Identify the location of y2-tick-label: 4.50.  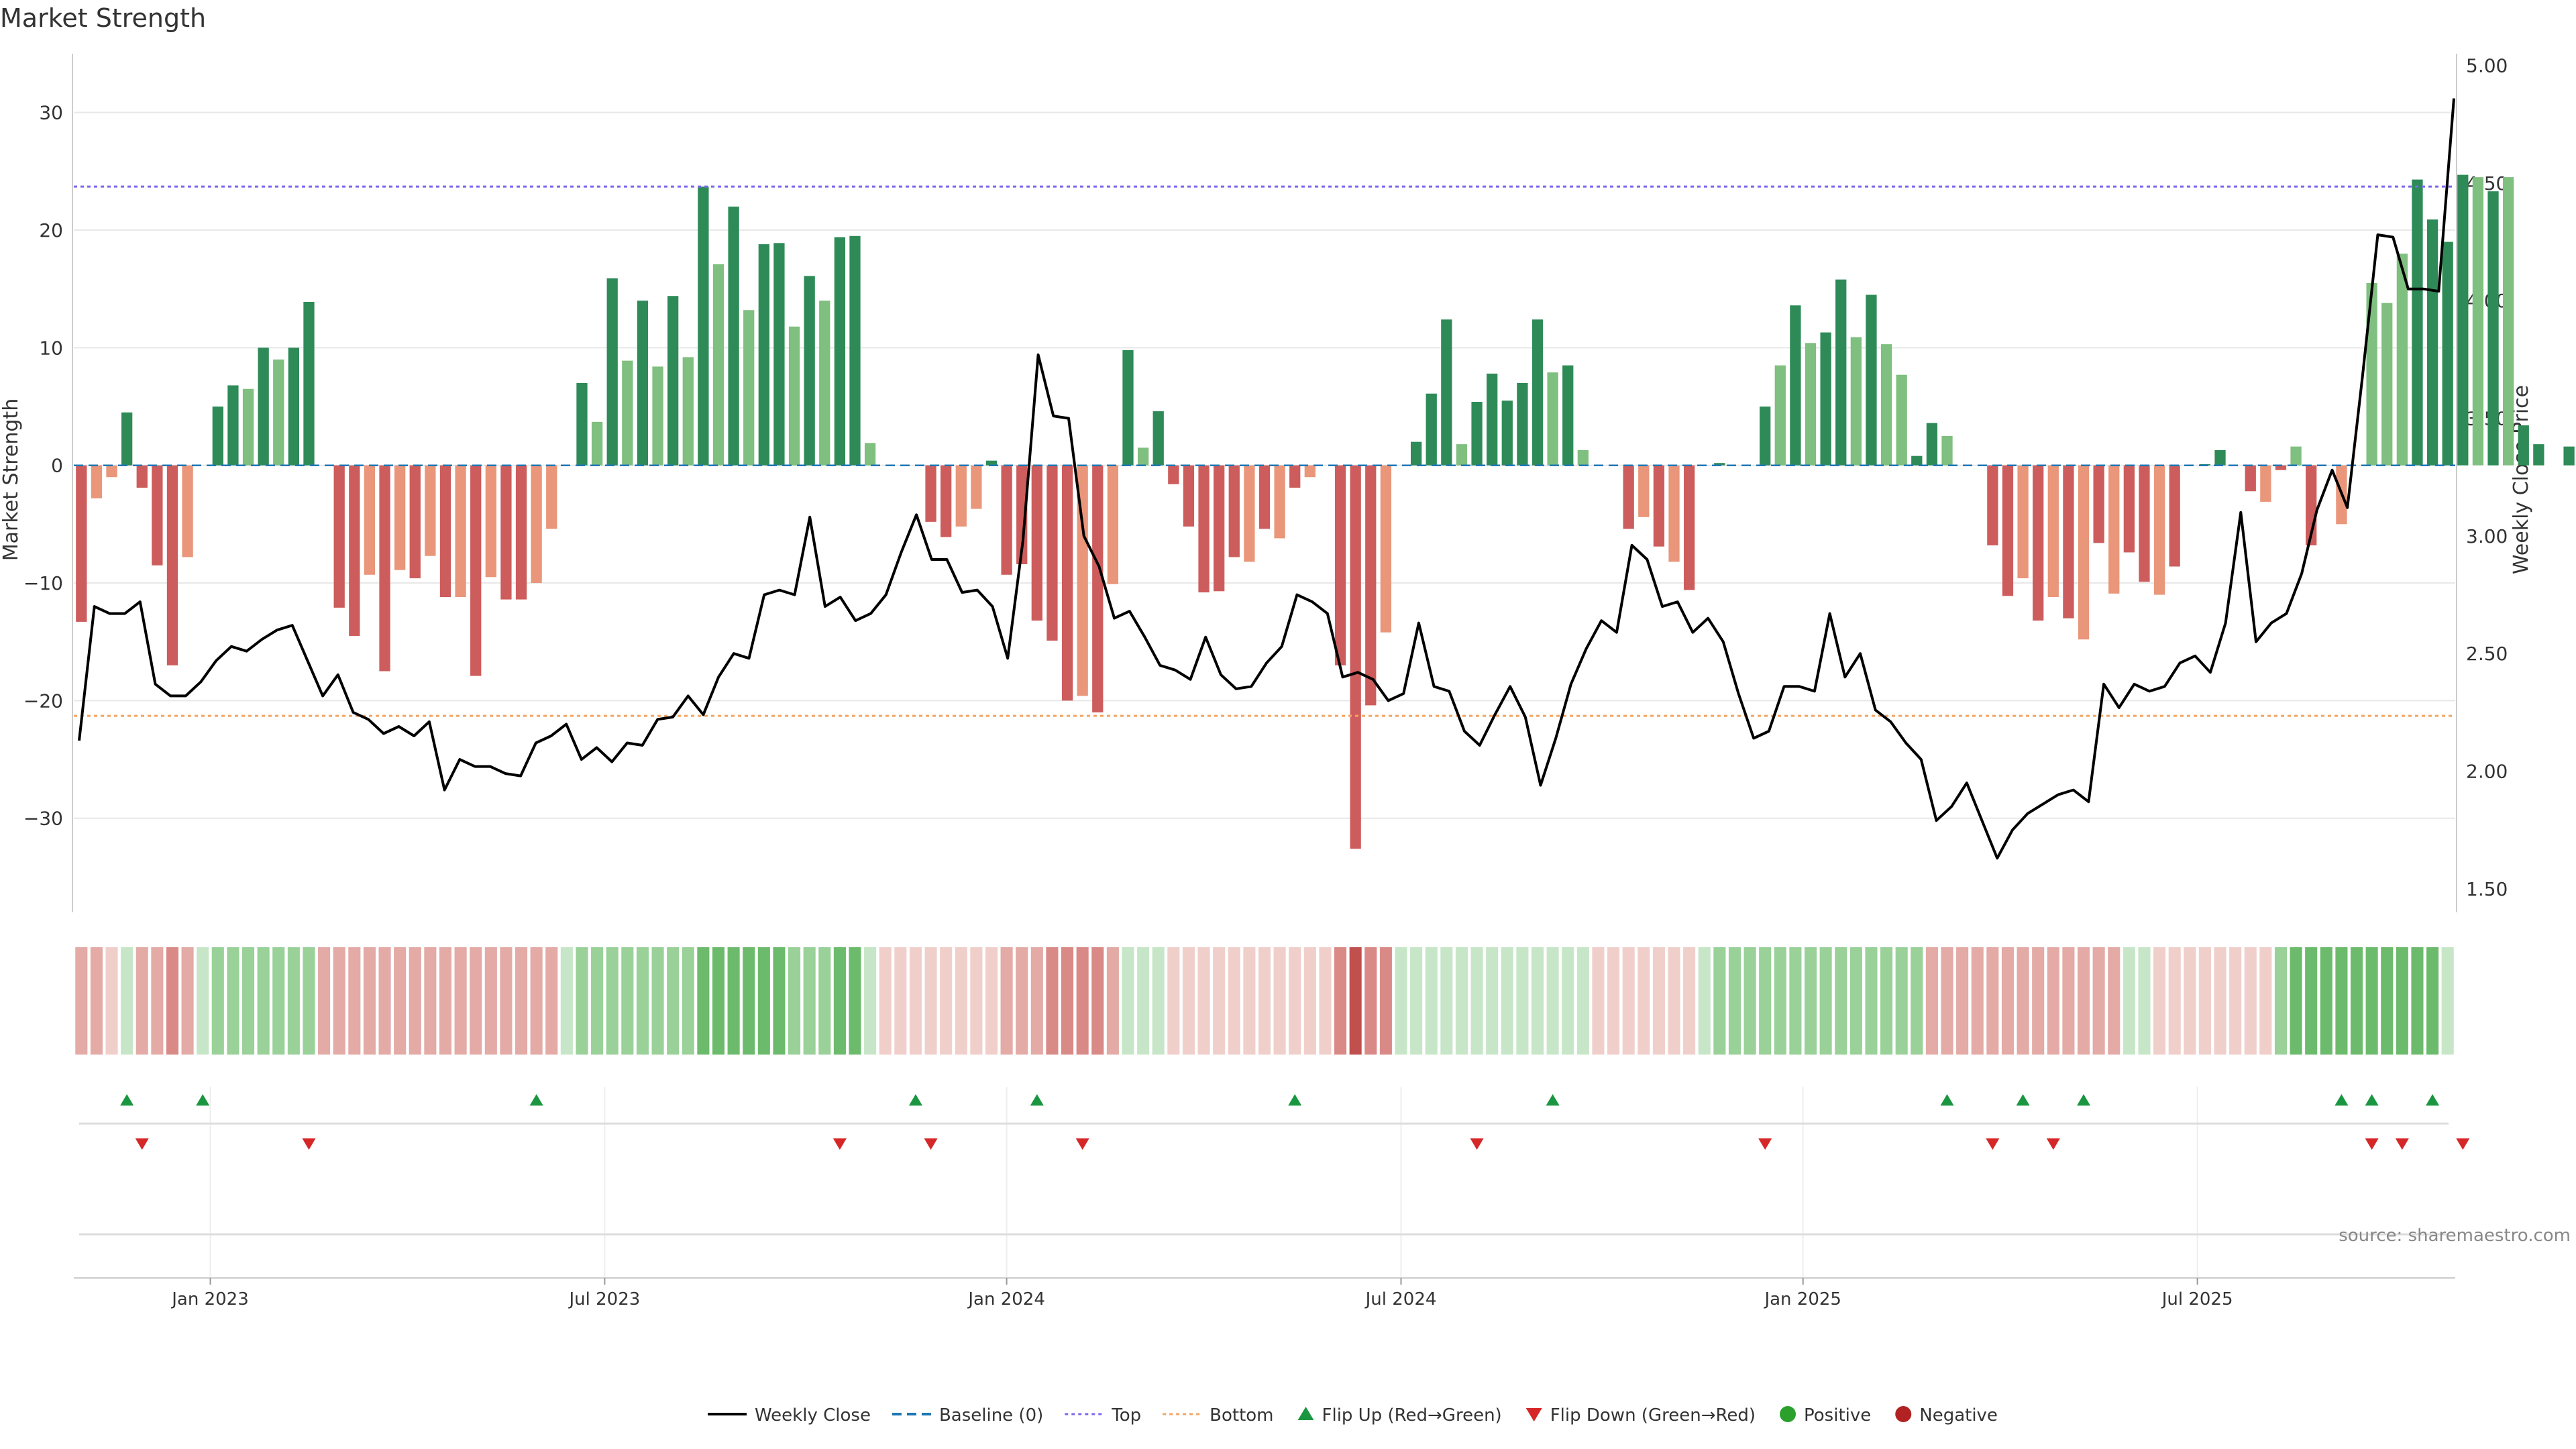
(2487, 183).